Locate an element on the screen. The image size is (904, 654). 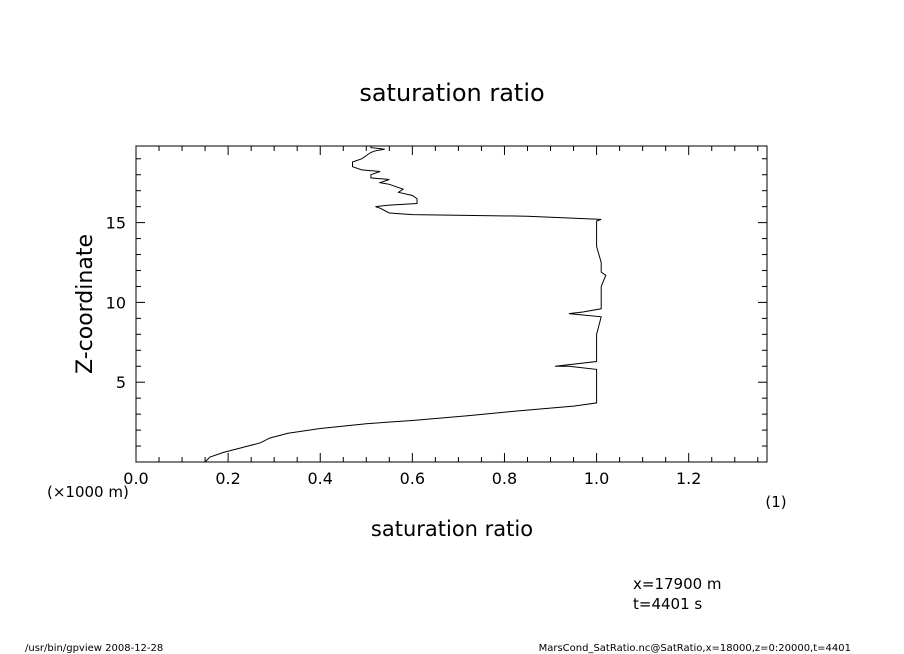
chart-title: saturation ratio is located at coordinates (451, 93).